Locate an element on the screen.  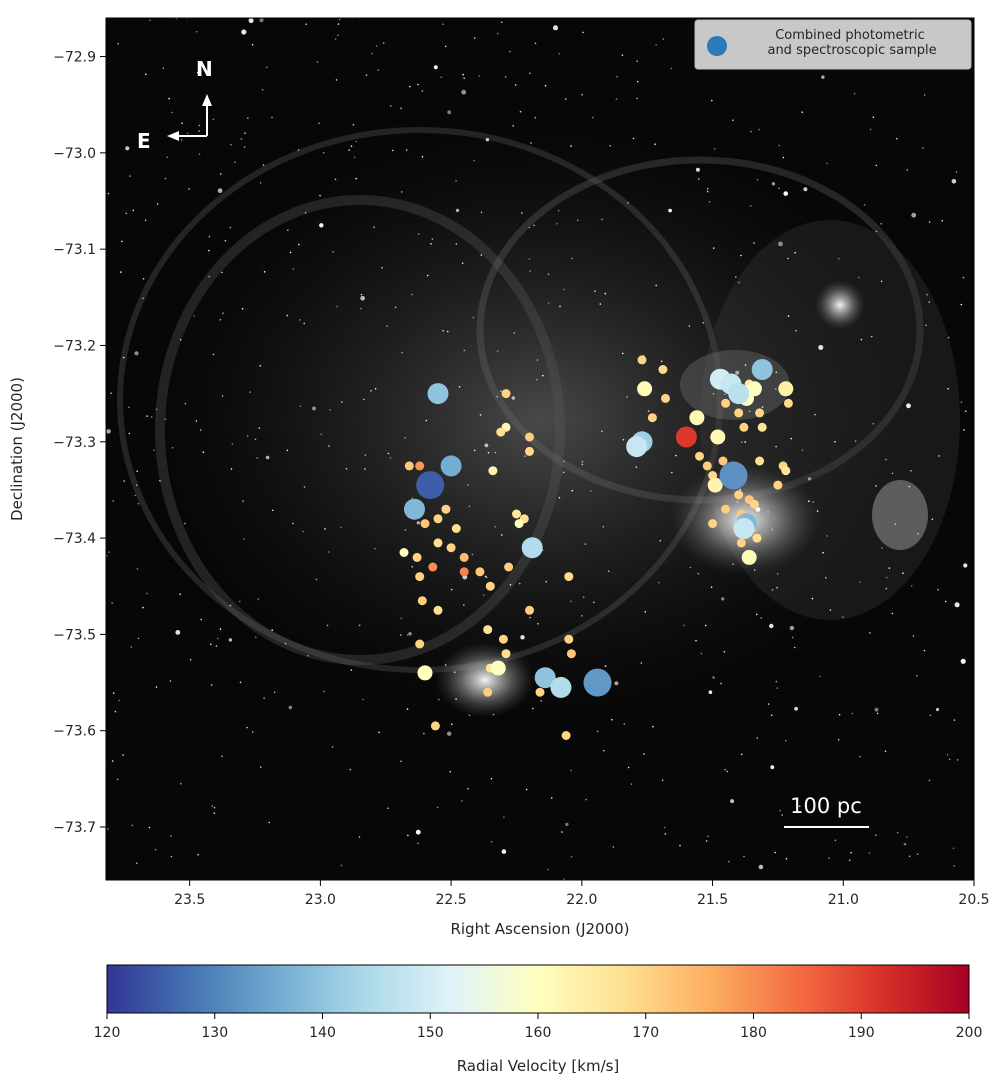
y-tick-label: −73.1 is located at coordinates (74, 250).